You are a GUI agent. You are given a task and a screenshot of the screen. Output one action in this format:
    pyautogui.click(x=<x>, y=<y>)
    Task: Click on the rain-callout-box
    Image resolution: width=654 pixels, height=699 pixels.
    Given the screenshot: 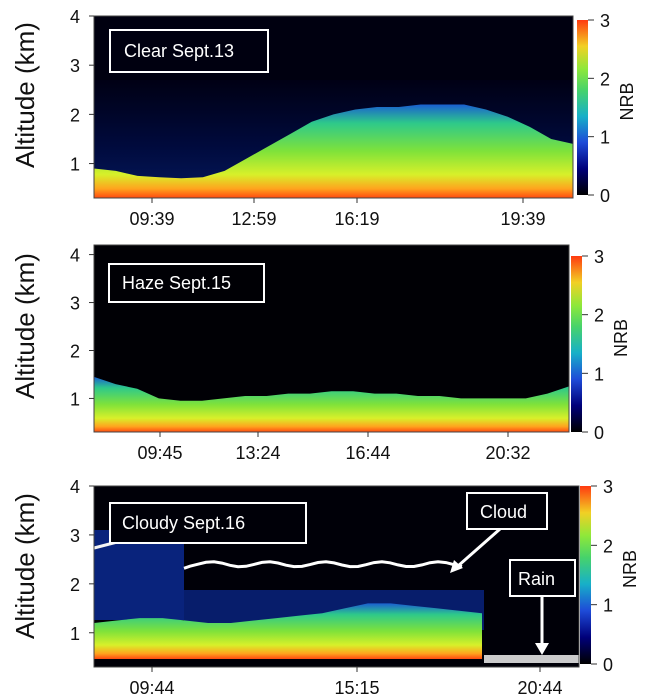 What is the action you would take?
    pyautogui.click(x=542, y=578)
    